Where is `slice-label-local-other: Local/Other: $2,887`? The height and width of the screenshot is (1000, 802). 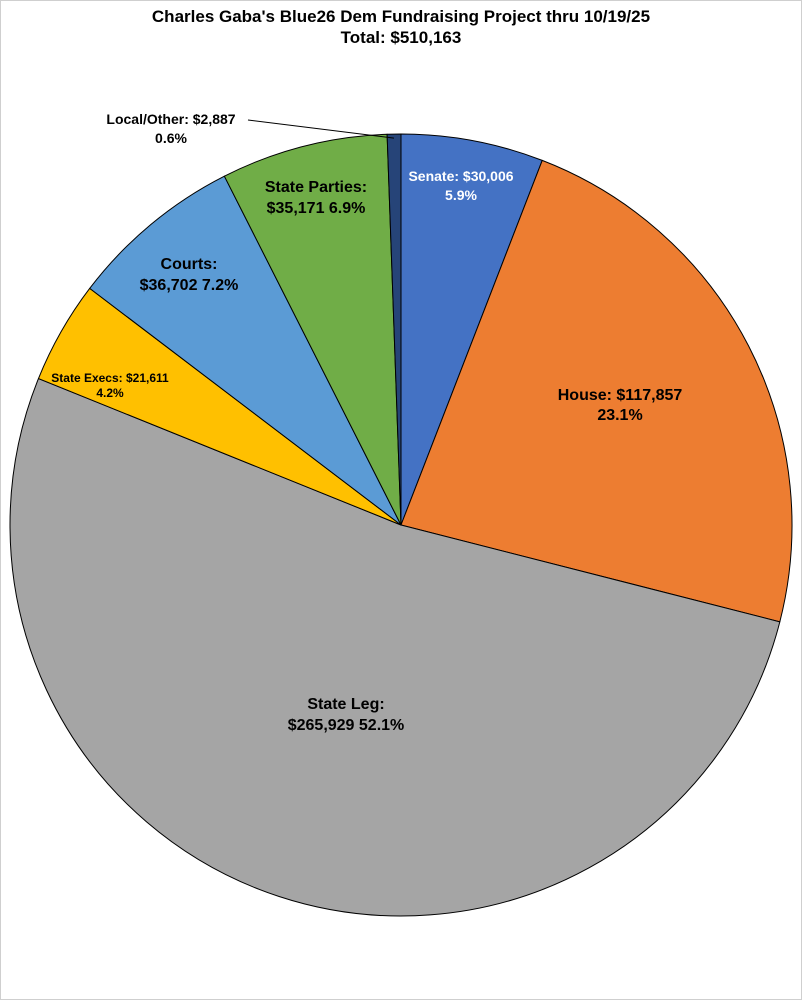
slice-label-local-other: Local/Other: $2,887 is located at coordinates (170, 119).